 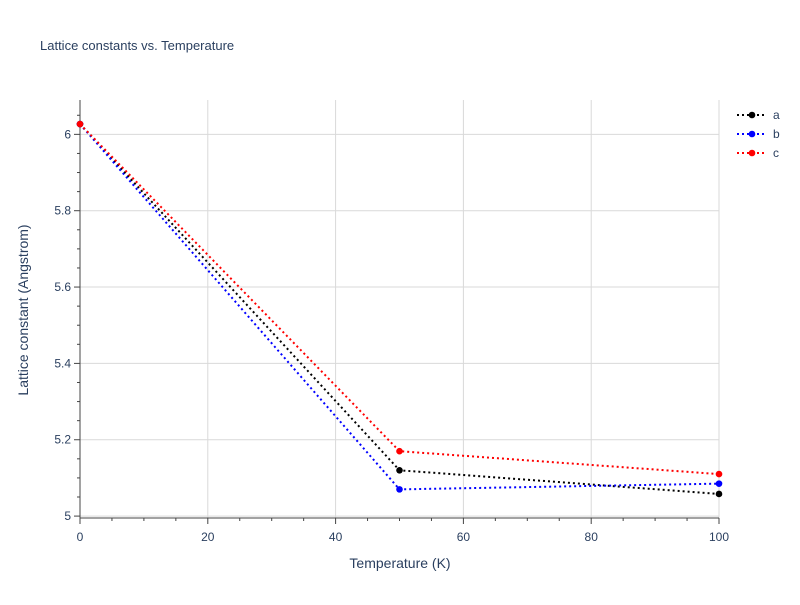 What do you see at coordinates (464, 537) in the screenshot?
I see `x-tick-label: 60` at bounding box center [464, 537].